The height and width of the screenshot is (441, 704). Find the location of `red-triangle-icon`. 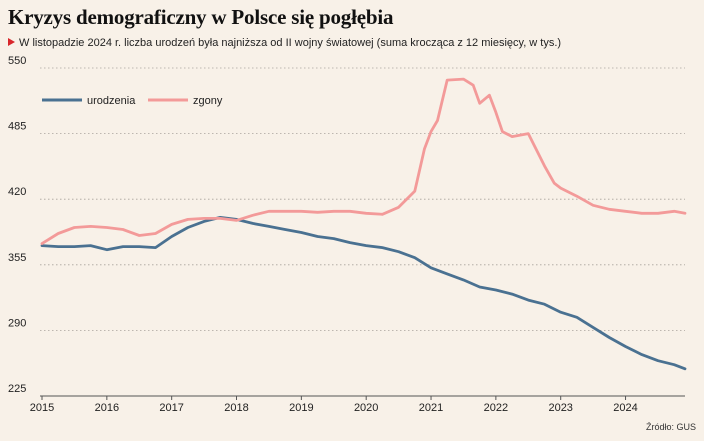

red-triangle-icon is located at coordinates (11, 42).